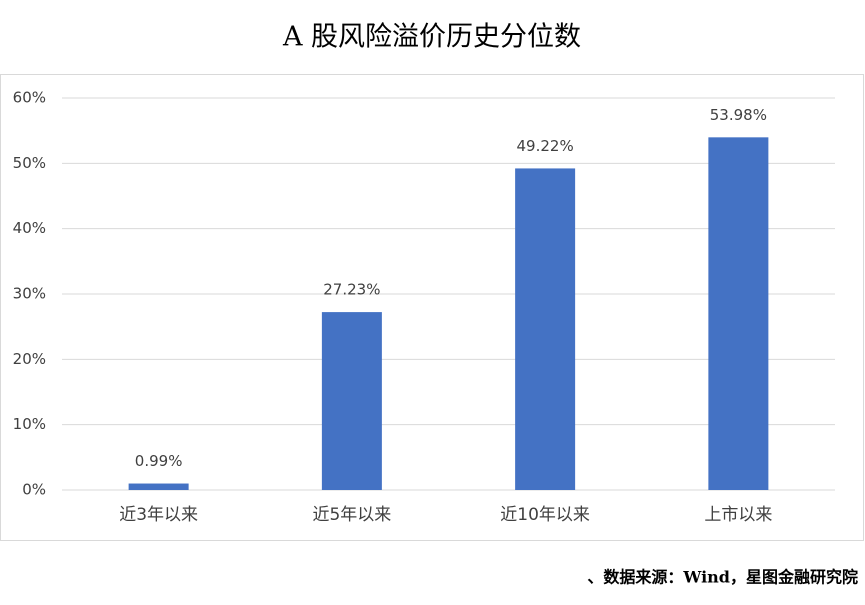  I want to click on y-tick-label: 0%, so click(34, 490).